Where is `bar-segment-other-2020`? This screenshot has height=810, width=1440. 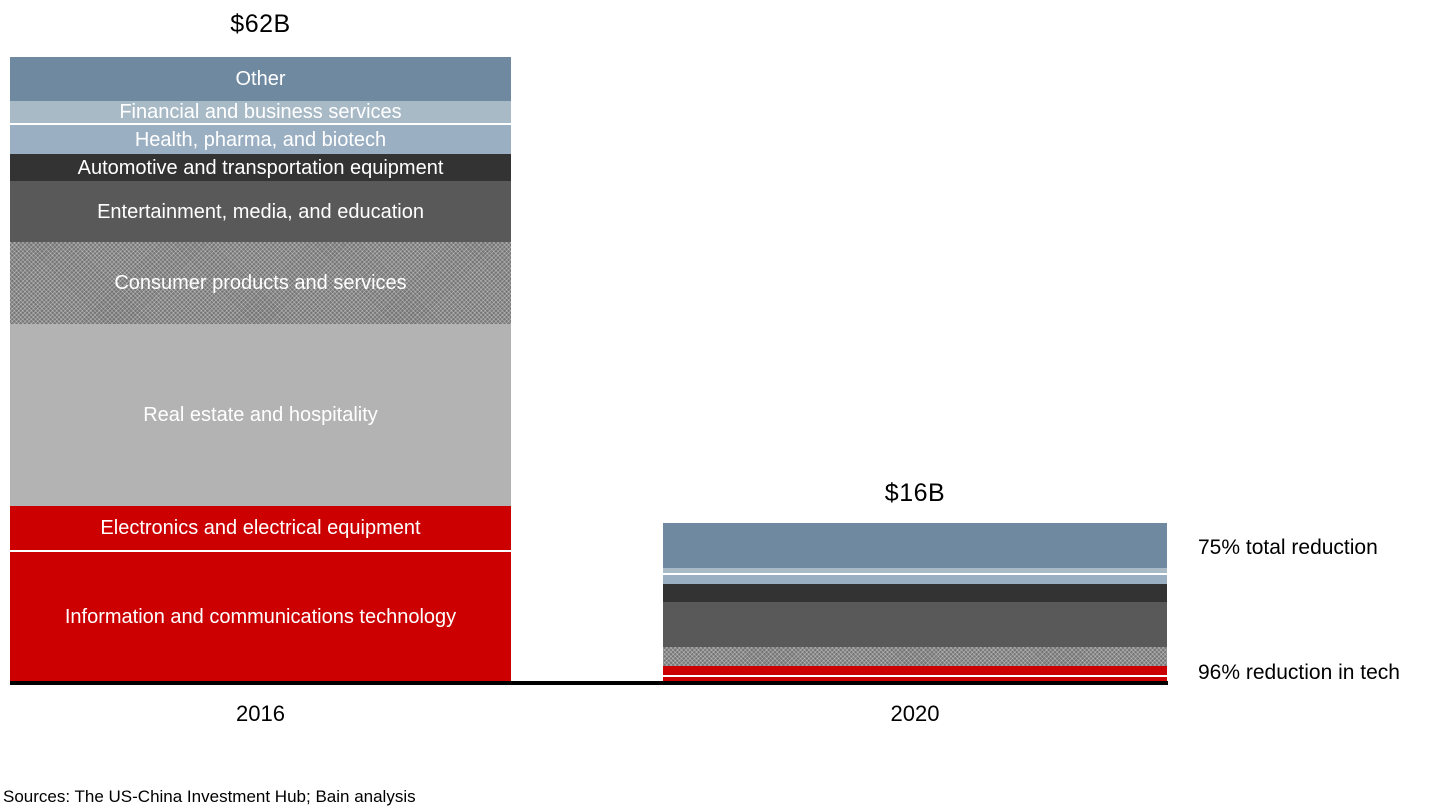 bar-segment-other-2020 is located at coordinates (915, 545).